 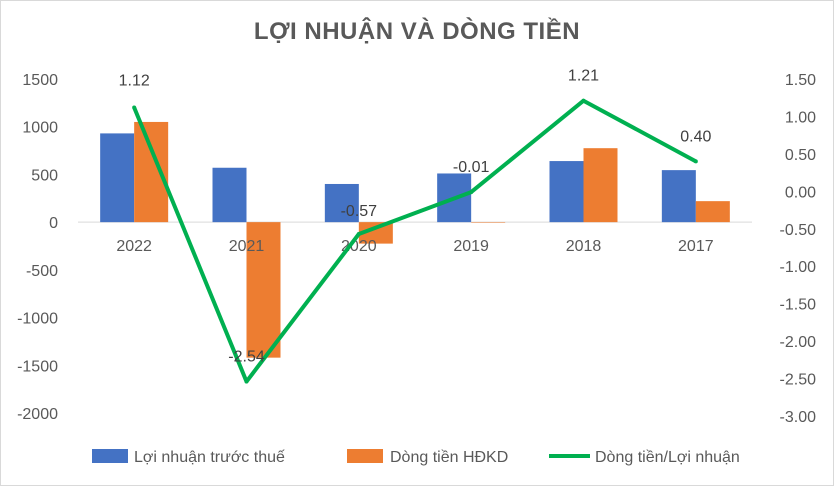 I want to click on right-axis-tick-label: -0.50, so click(x=798, y=230).